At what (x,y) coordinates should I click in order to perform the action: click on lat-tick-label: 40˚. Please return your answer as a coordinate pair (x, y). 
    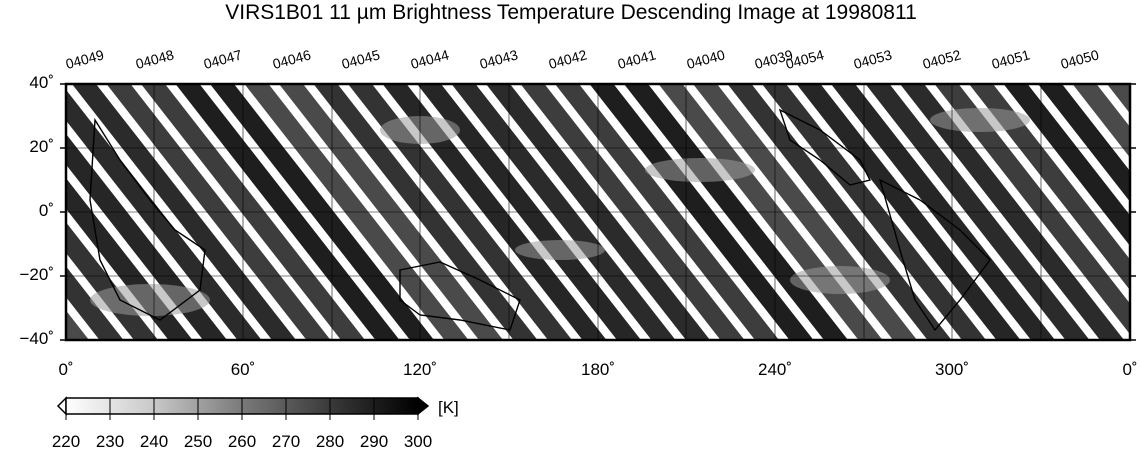
    Looking at the image, I should click on (41, 82).